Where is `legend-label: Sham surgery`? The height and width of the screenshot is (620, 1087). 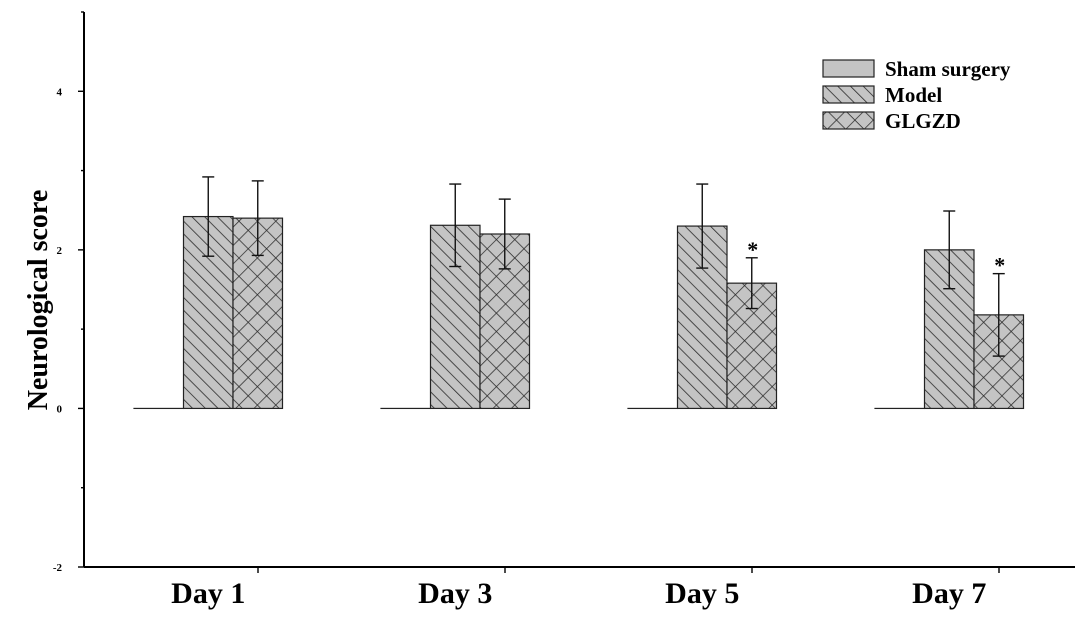 legend-label: Sham surgery is located at coordinates (948, 69).